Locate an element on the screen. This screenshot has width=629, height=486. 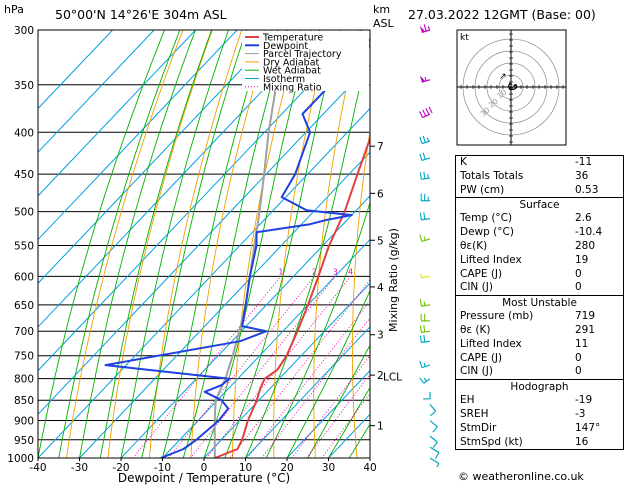
surface-label: Lifted Index is located at coordinates (491, 259).